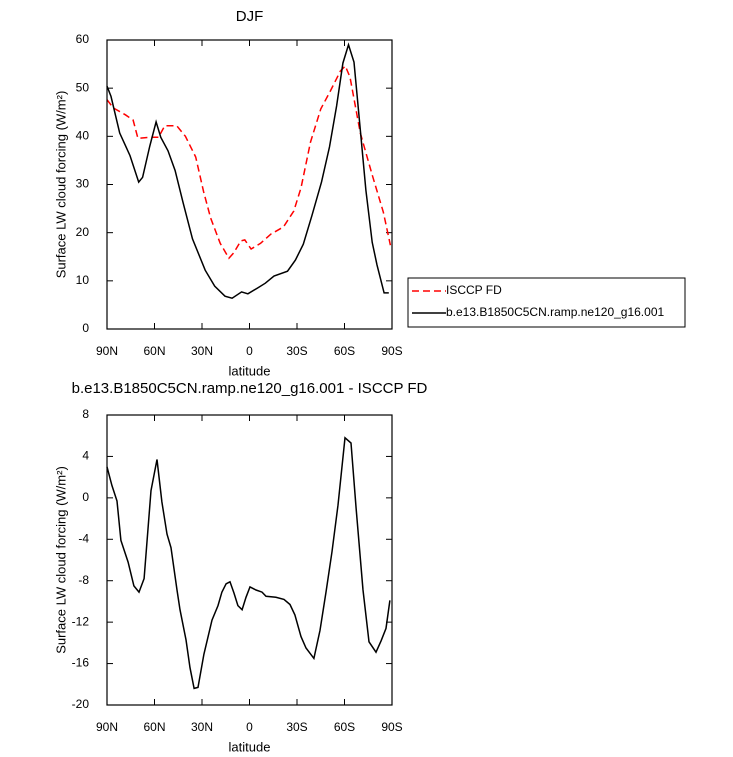  I want to click on y-tick-label: 30, so click(83, 184).